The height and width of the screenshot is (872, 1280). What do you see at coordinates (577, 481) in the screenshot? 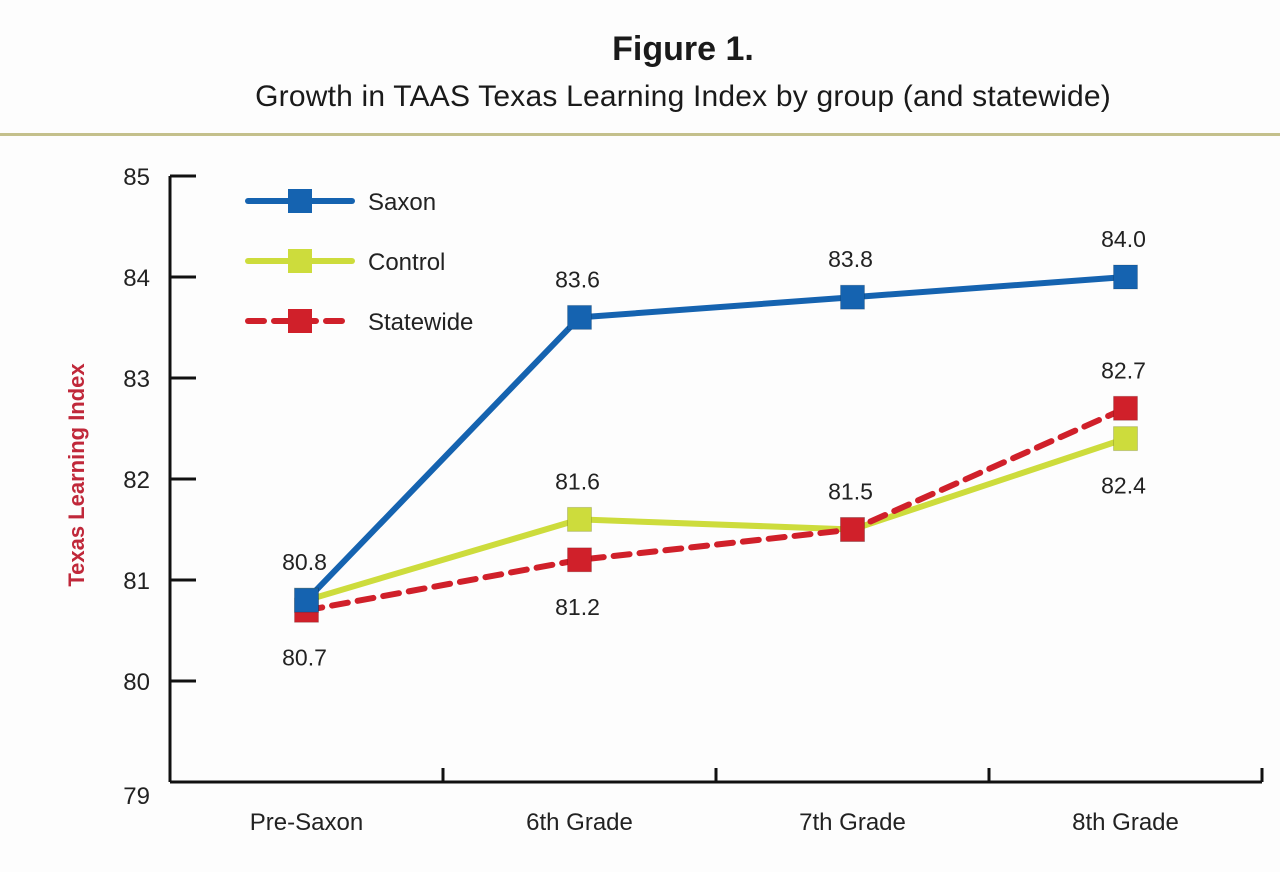
I see `data-label-control: 81.6` at bounding box center [577, 481].